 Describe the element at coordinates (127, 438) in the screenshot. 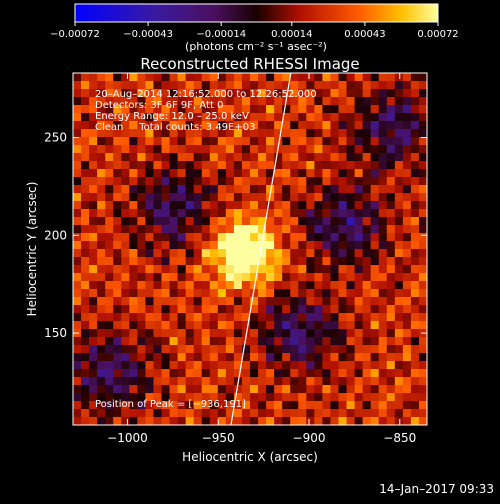

I see `x-tick-label: −1000` at that location.